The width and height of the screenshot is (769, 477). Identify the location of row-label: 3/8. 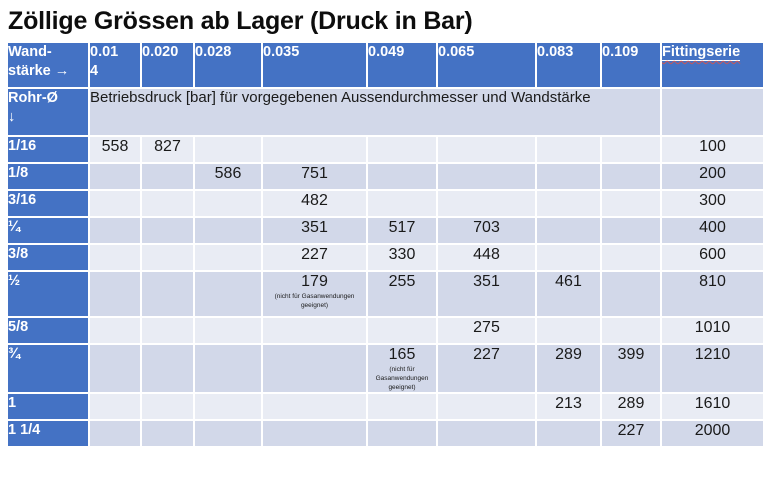
(48, 257).